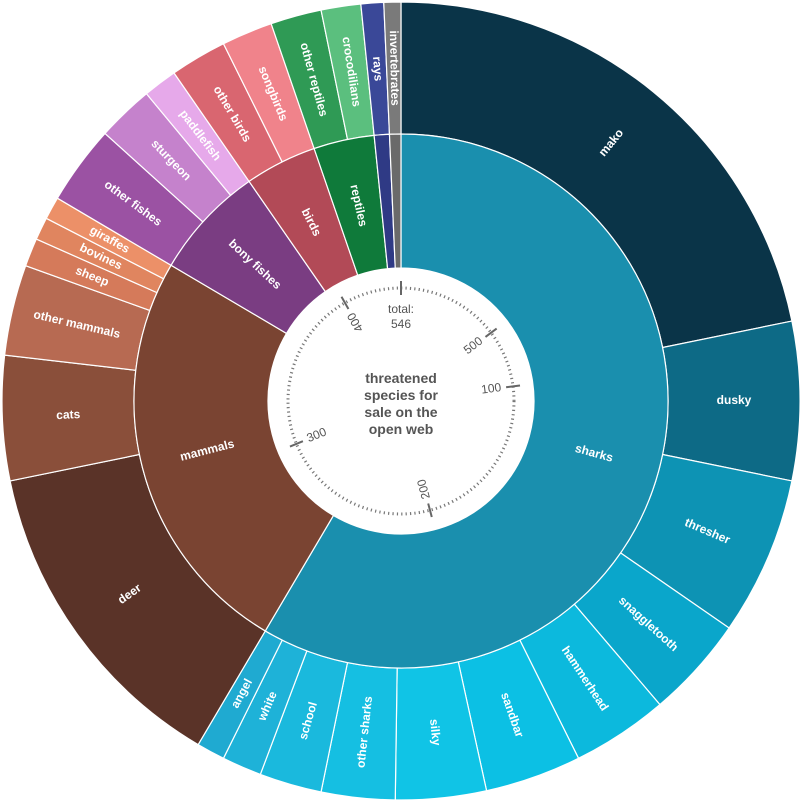 The height and width of the screenshot is (802, 802). I want to click on tick-label-200: 200, so click(423, 488).